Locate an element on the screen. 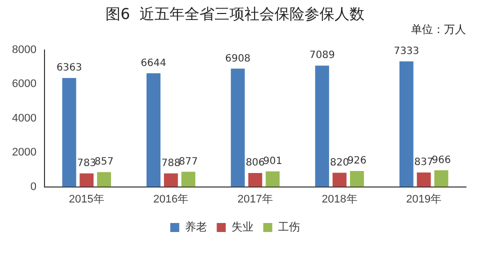  chart-title: 图6 近五年全省三项社会保险参保人数 is located at coordinates (235, 13).